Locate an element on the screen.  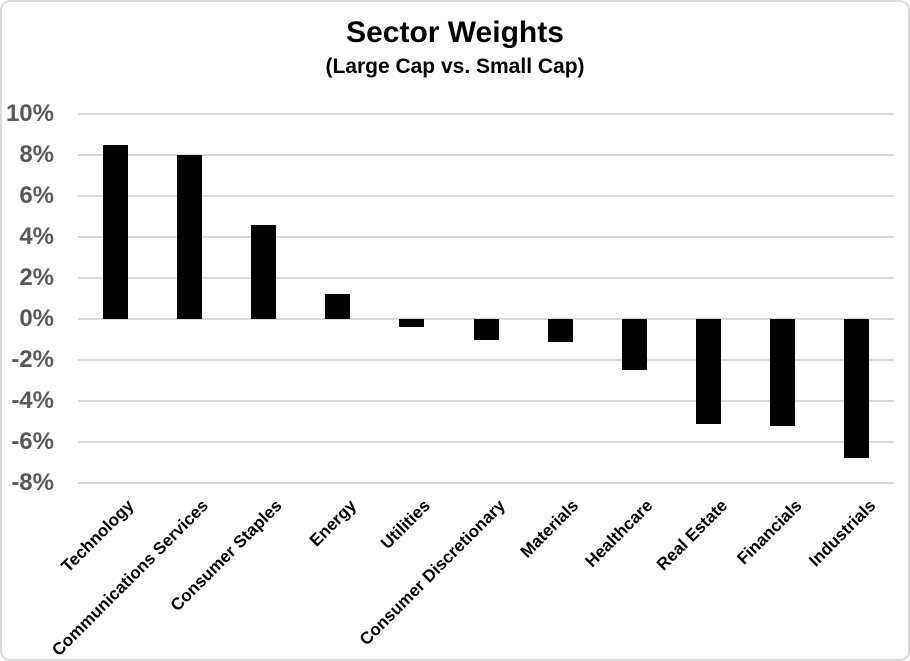
x-axis-category-label: Financials is located at coordinates (769, 532).